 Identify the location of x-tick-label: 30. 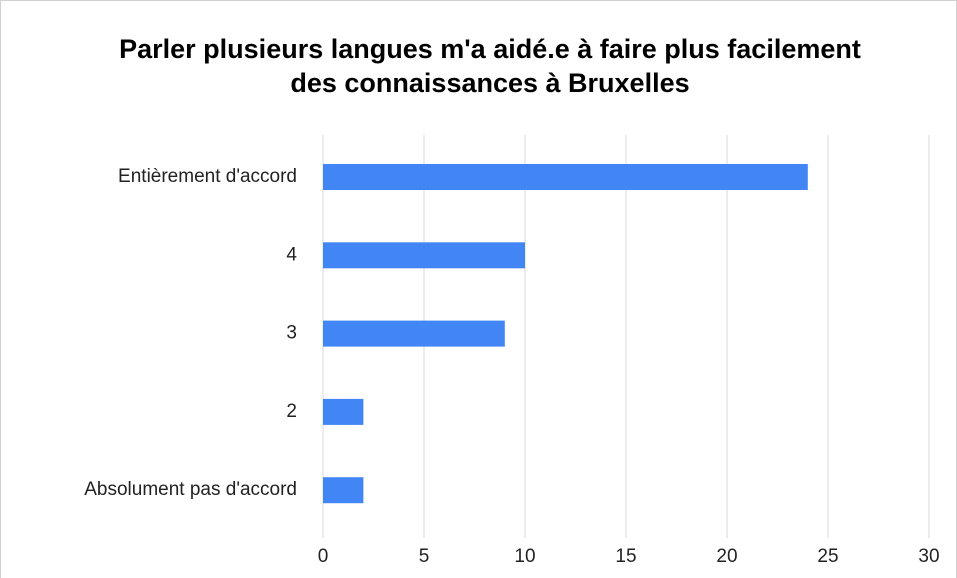
(928, 556).